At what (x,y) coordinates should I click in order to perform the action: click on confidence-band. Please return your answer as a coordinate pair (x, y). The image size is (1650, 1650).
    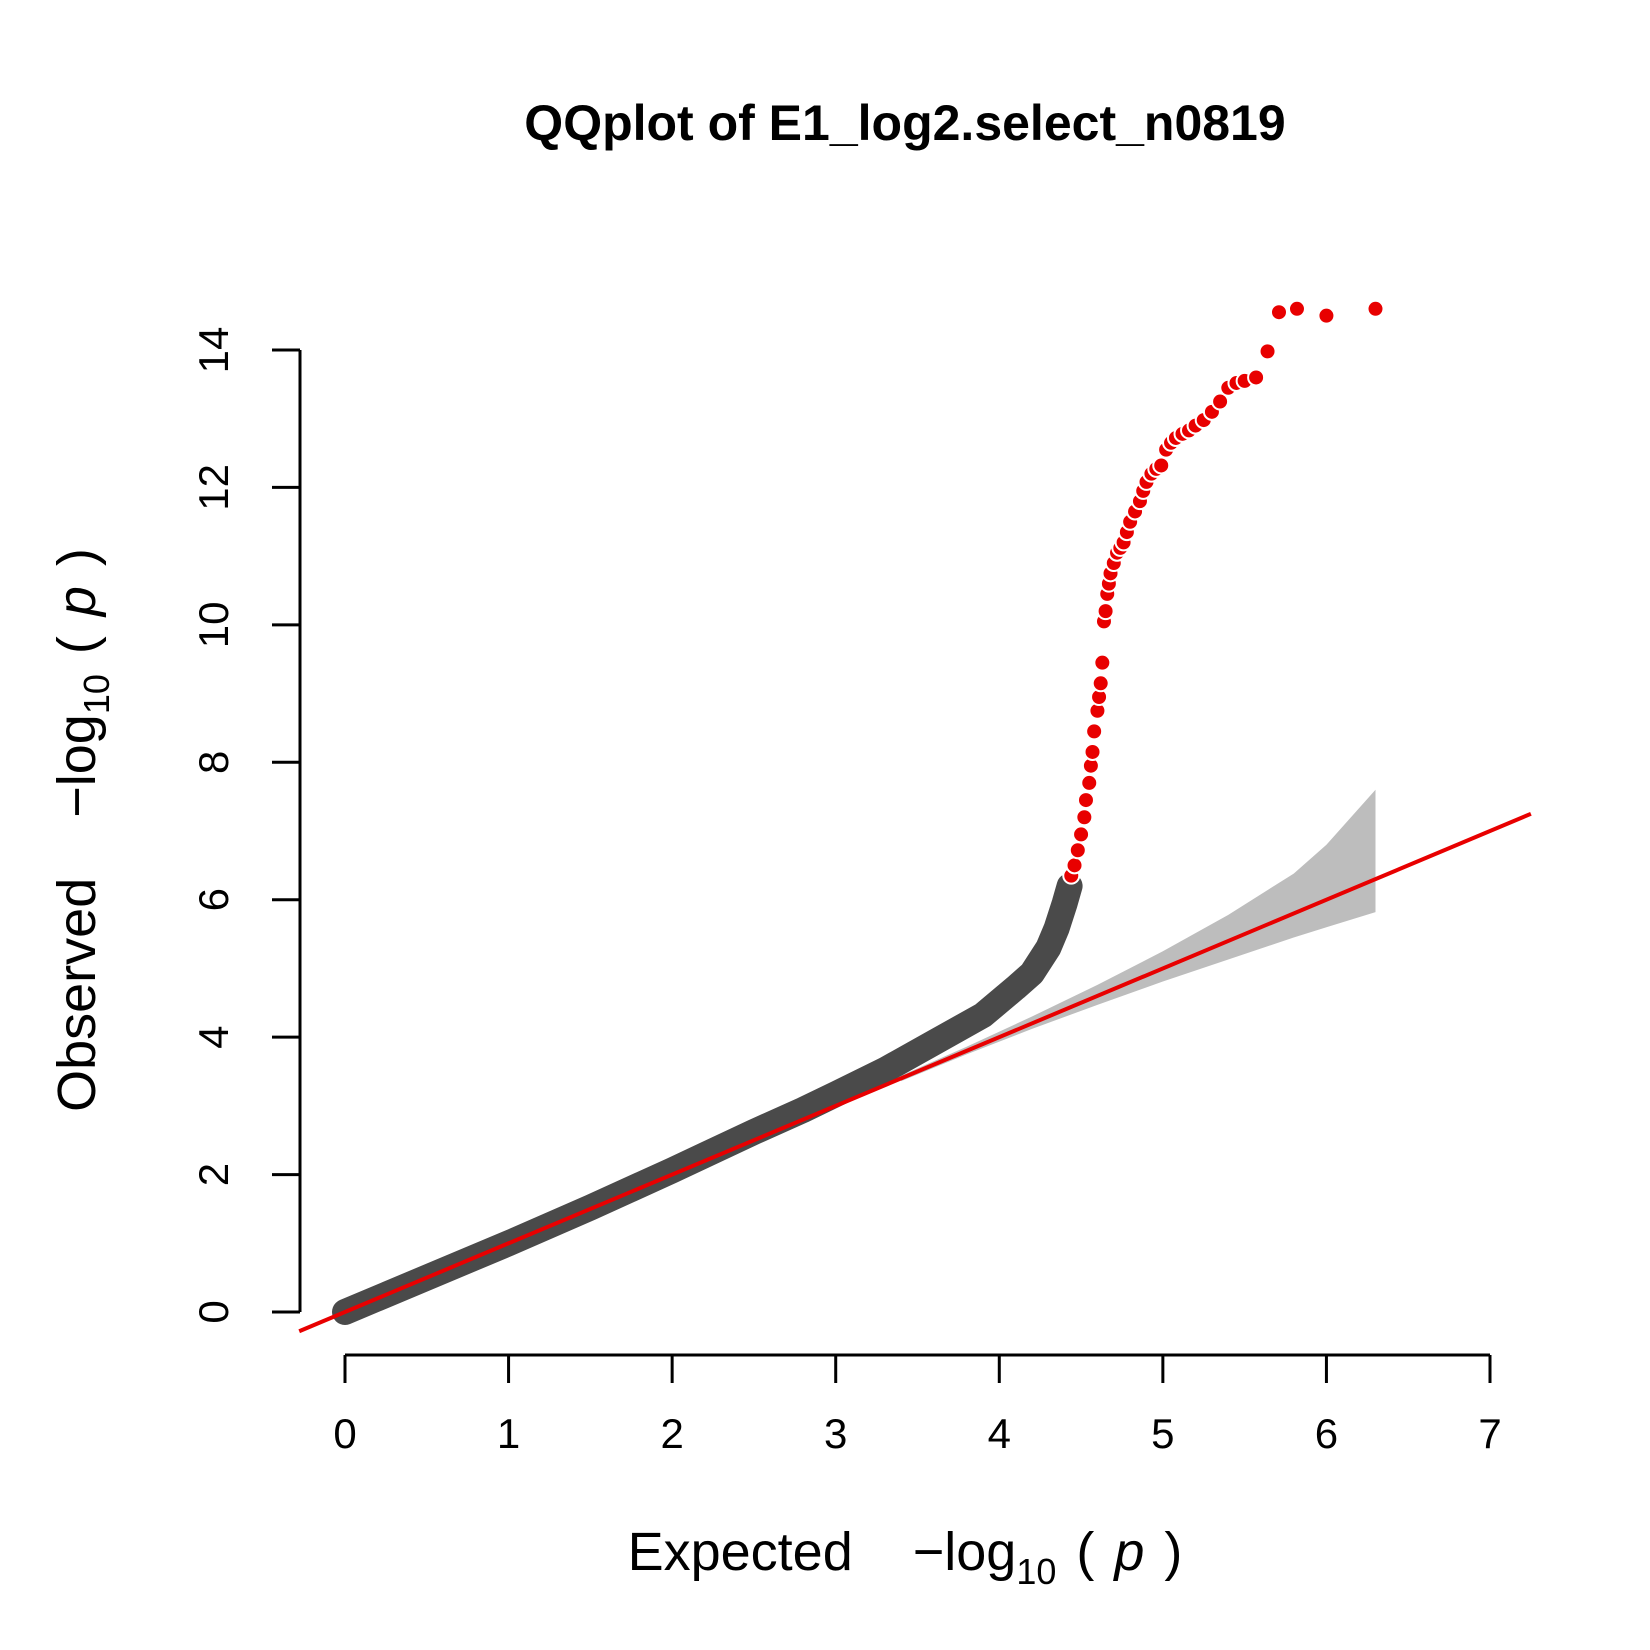
    Looking at the image, I should click on (1138, 935).